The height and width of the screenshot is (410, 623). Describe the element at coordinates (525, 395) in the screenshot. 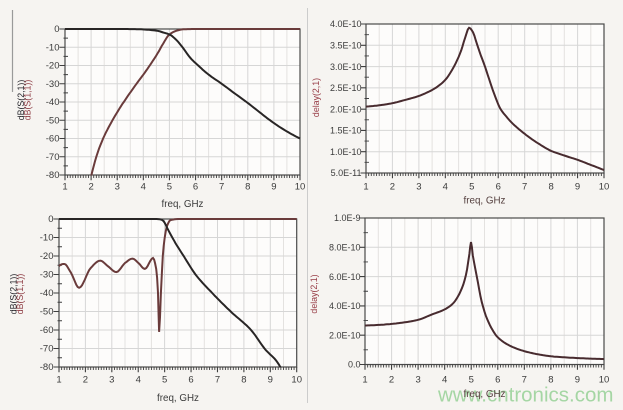

I see `svg-text: www.cntronics.com` at that location.